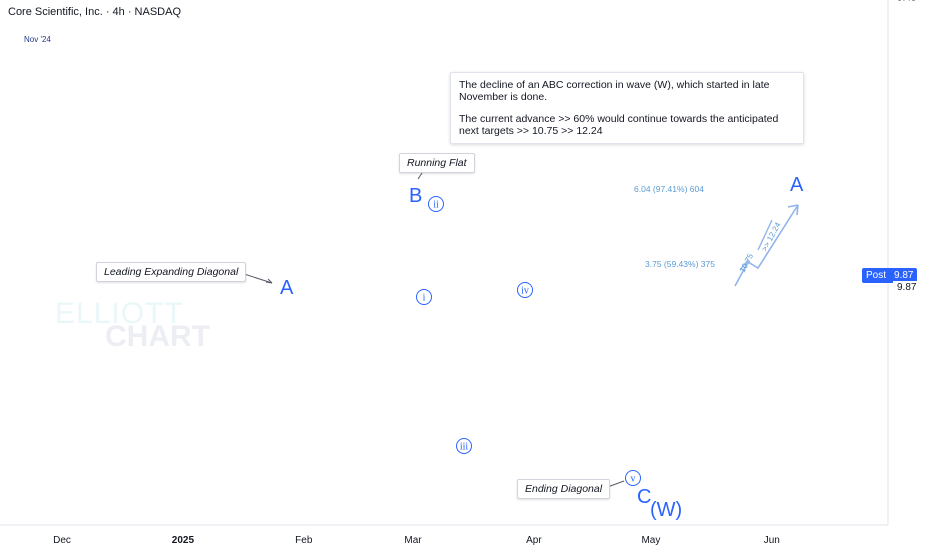  I want to click on x-tick-label: Mar, so click(413, 540).